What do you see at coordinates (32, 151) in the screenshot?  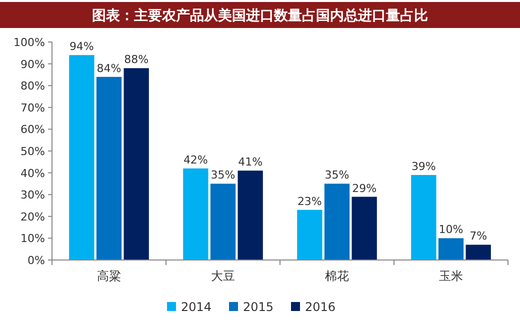 I see `y-tick-label: 50%` at bounding box center [32, 151].